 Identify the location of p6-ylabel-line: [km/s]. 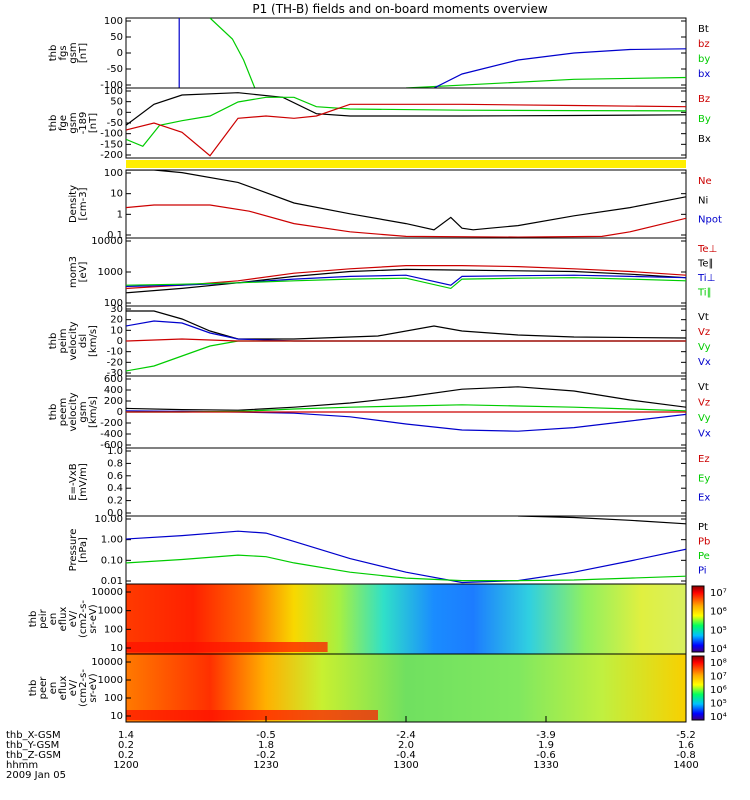
(93, 412).